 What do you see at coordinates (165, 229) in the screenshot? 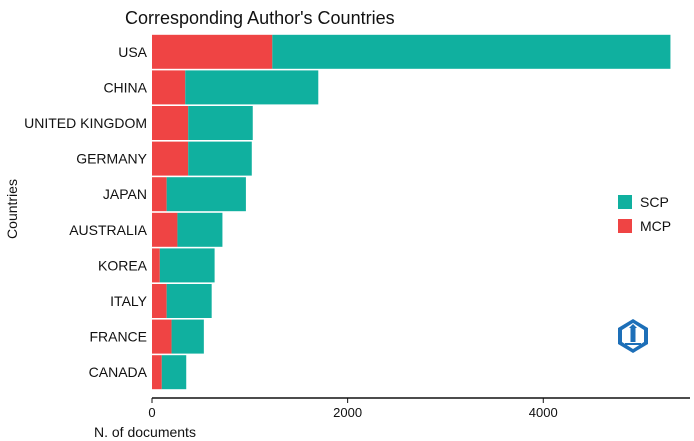
I see `bar-mcp-australia` at bounding box center [165, 229].